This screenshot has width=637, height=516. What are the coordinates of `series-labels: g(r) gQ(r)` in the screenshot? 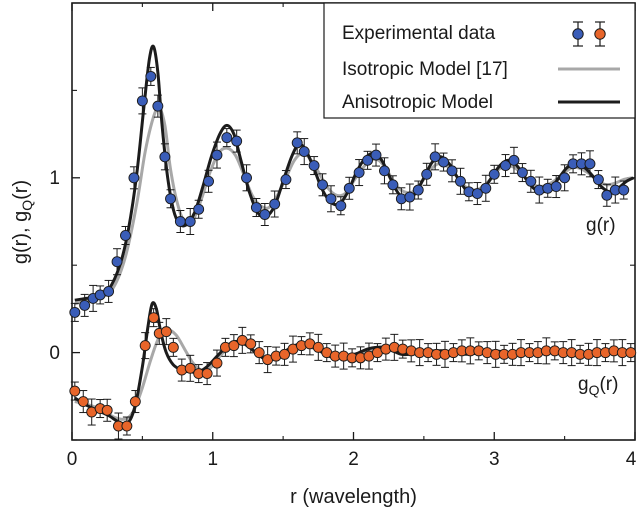 It's located at (598, 306).